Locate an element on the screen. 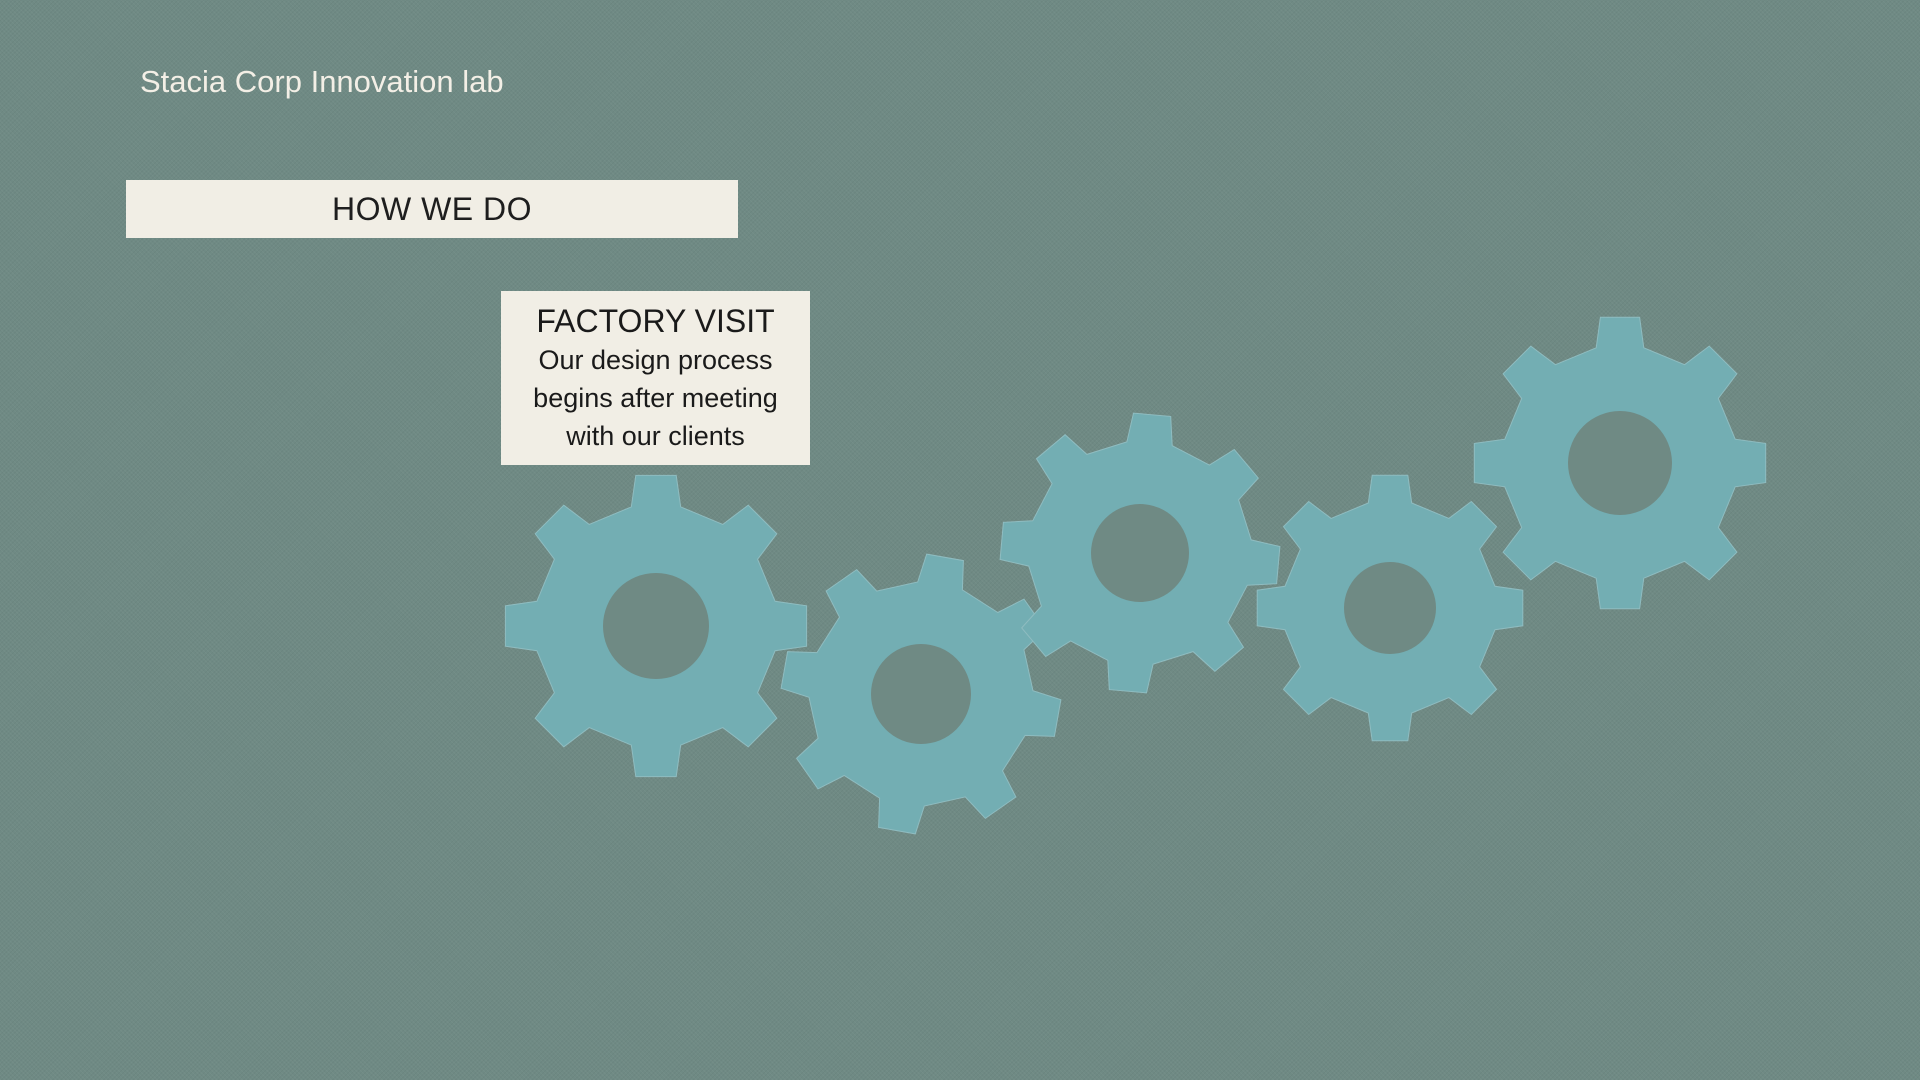  section-title-bar: HOW WE DO is located at coordinates (432, 209).